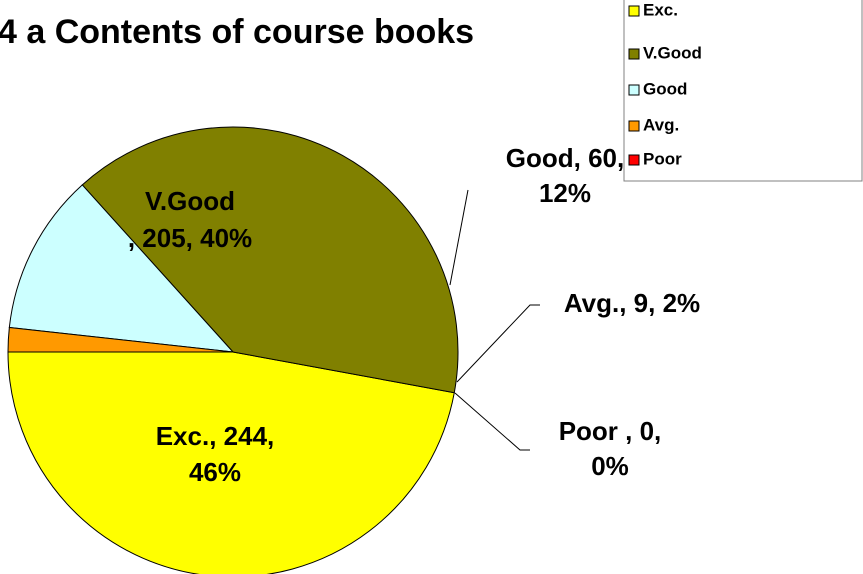 Image resolution: width=863 pixels, height=574 pixels. What do you see at coordinates (610, 431) in the screenshot?
I see `data-label: Poor , 0,` at bounding box center [610, 431].